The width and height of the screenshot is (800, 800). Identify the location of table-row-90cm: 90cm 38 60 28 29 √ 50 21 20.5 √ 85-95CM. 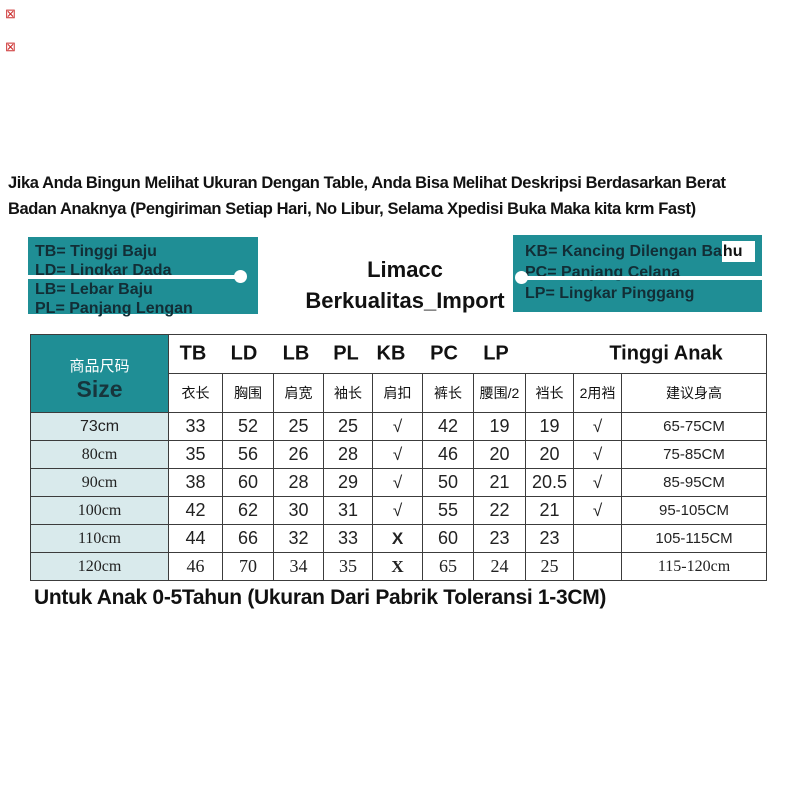
(399, 482).